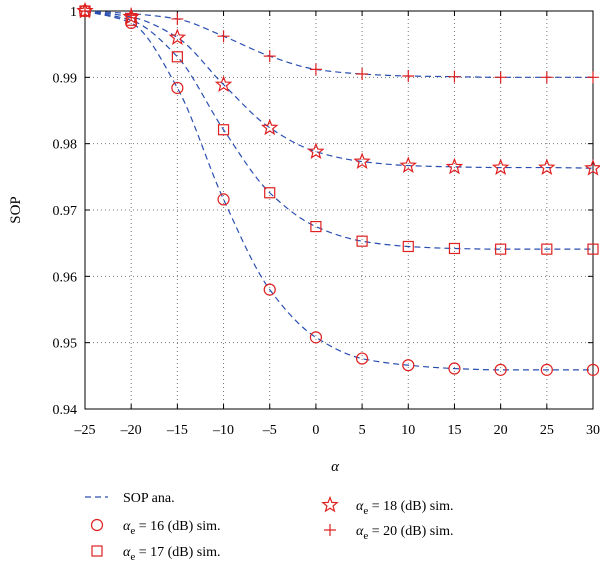 The width and height of the screenshot is (600, 574). What do you see at coordinates (65, 410) in the screenshot?
I see `y-tick-label: 0.94` at bounding box center [65, 410].